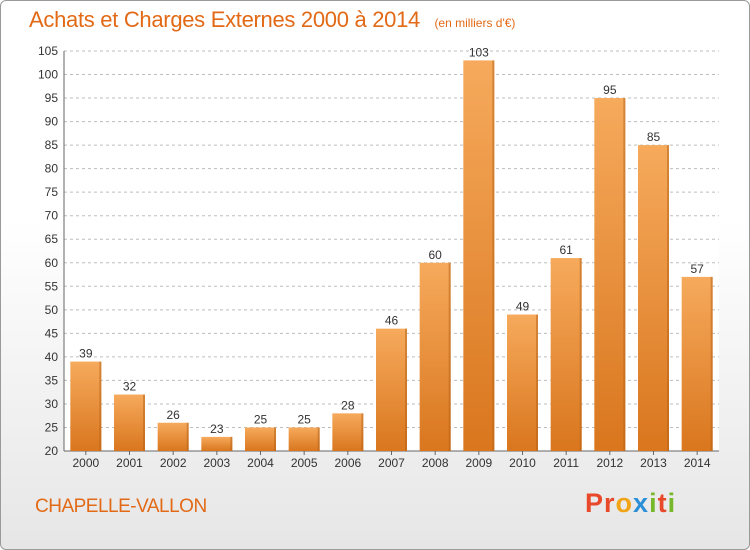 The width and height of the screenshot is (750, 550). What do you see at coordinates (52, 286) in the screenshot?
I see `y-tick-label: 55` at bounding box center [52, 286].